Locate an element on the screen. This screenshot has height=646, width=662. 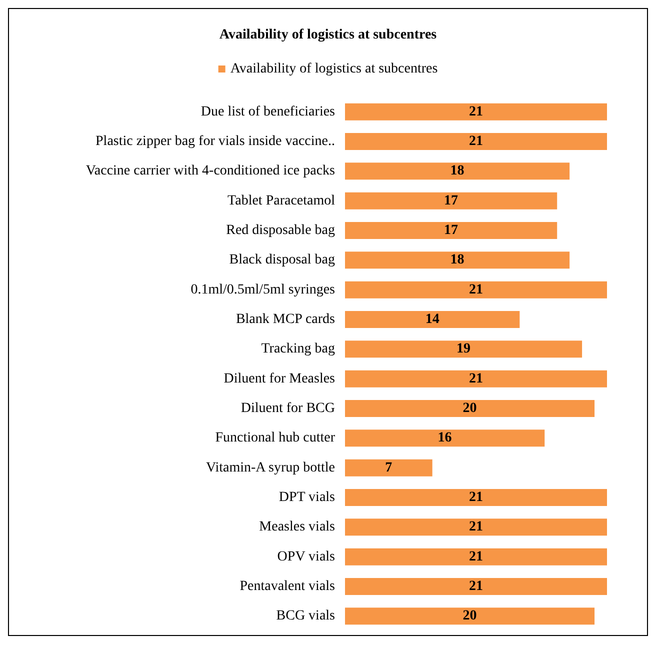
y-tick-label: Red disposable bag is located at coordinates (280, 230).